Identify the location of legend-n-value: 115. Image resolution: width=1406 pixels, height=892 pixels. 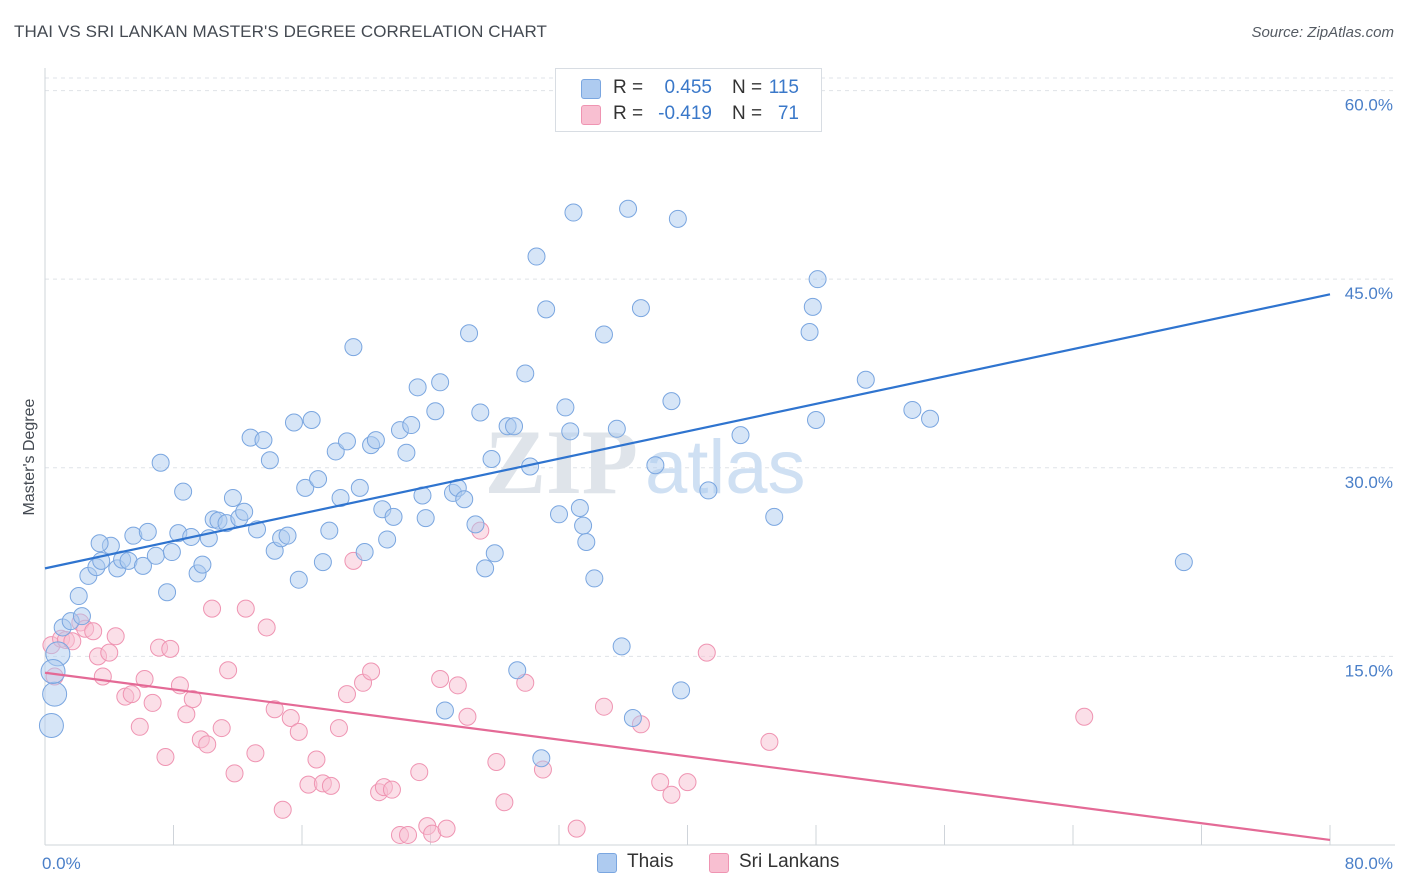
(783, 87).